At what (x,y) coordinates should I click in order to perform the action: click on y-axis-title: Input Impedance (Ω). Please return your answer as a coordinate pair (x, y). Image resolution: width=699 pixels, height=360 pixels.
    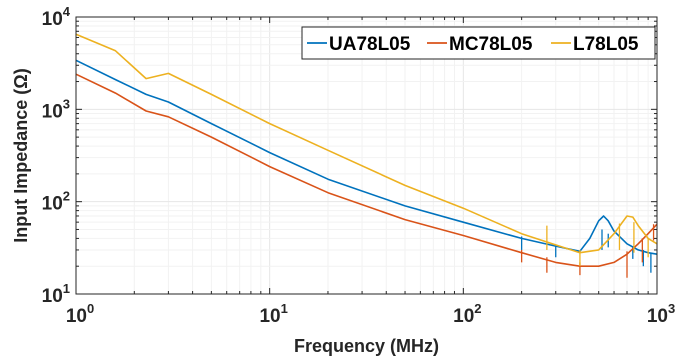
    Looking at the image, I should click on (21, 155).